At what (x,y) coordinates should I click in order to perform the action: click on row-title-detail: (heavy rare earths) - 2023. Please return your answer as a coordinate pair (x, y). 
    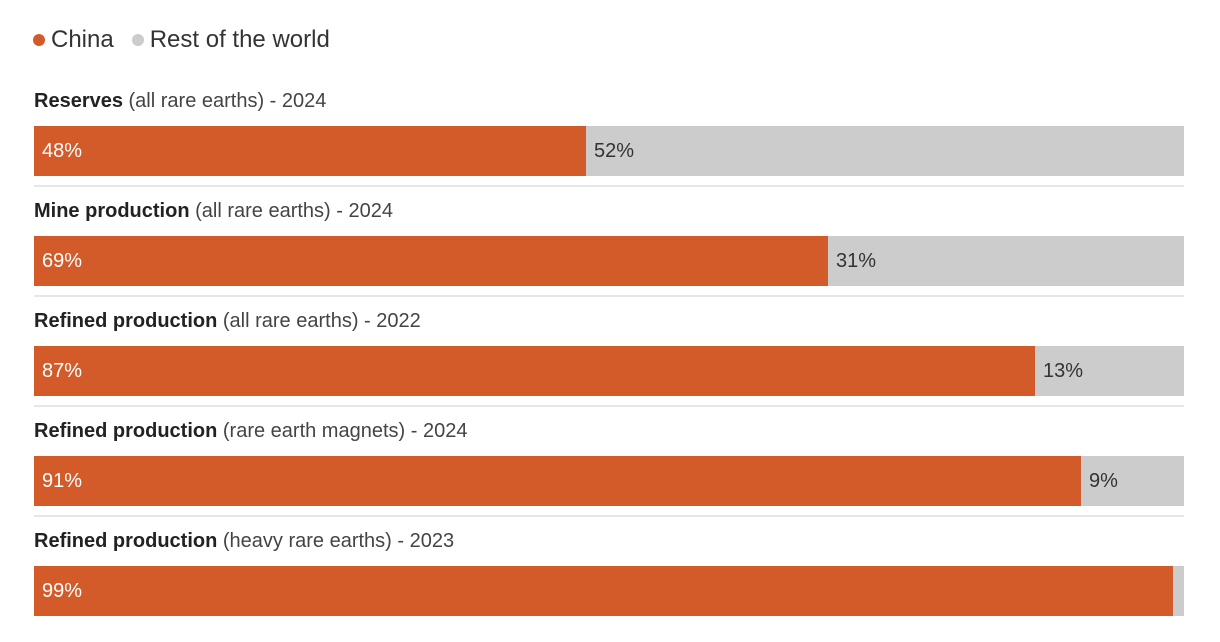
    Looking at the image, I should click on (336, 541).